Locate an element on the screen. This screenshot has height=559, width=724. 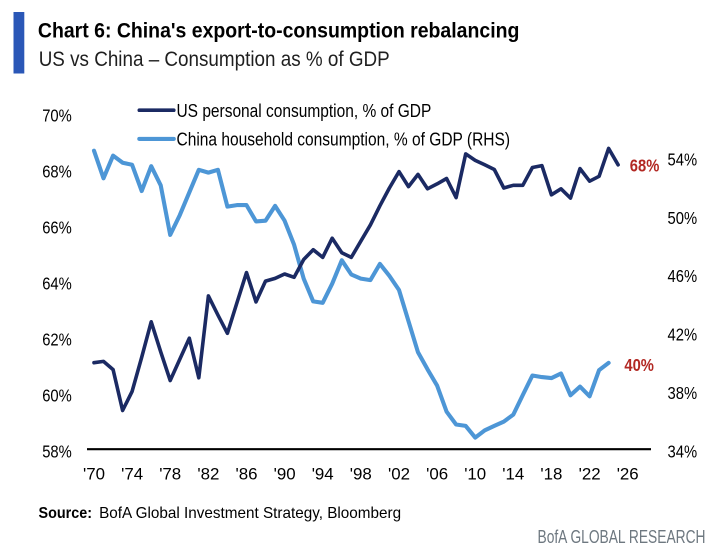
svg-text: 70% is located at coordinates (57, 116).